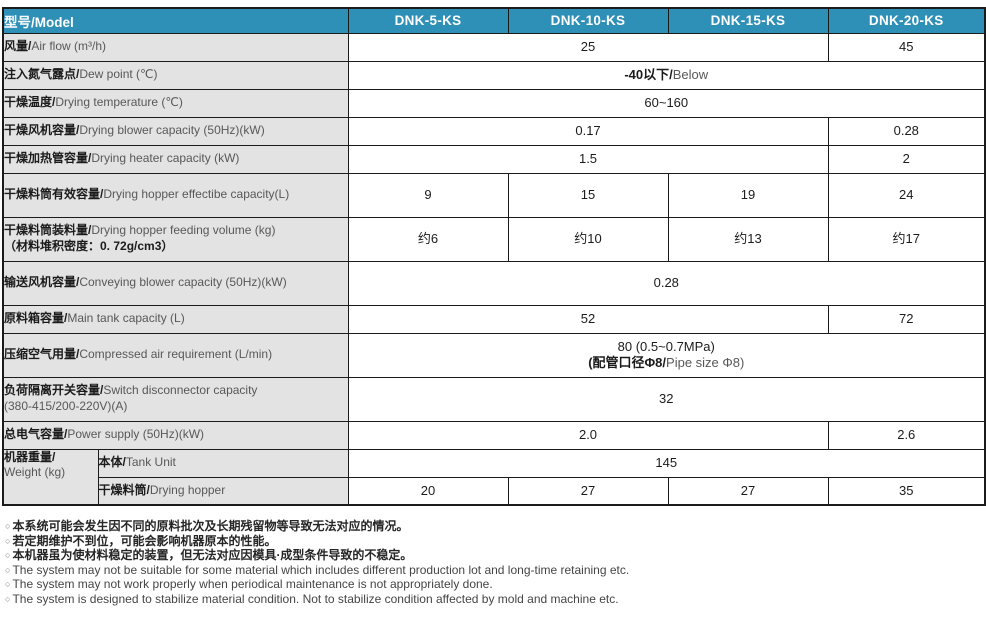 This screenshot has width=986, height=627. What do you see at coordinates (748, 490) in the screenshot?
I see `value-text: 27` at bounding box center [748, 490].